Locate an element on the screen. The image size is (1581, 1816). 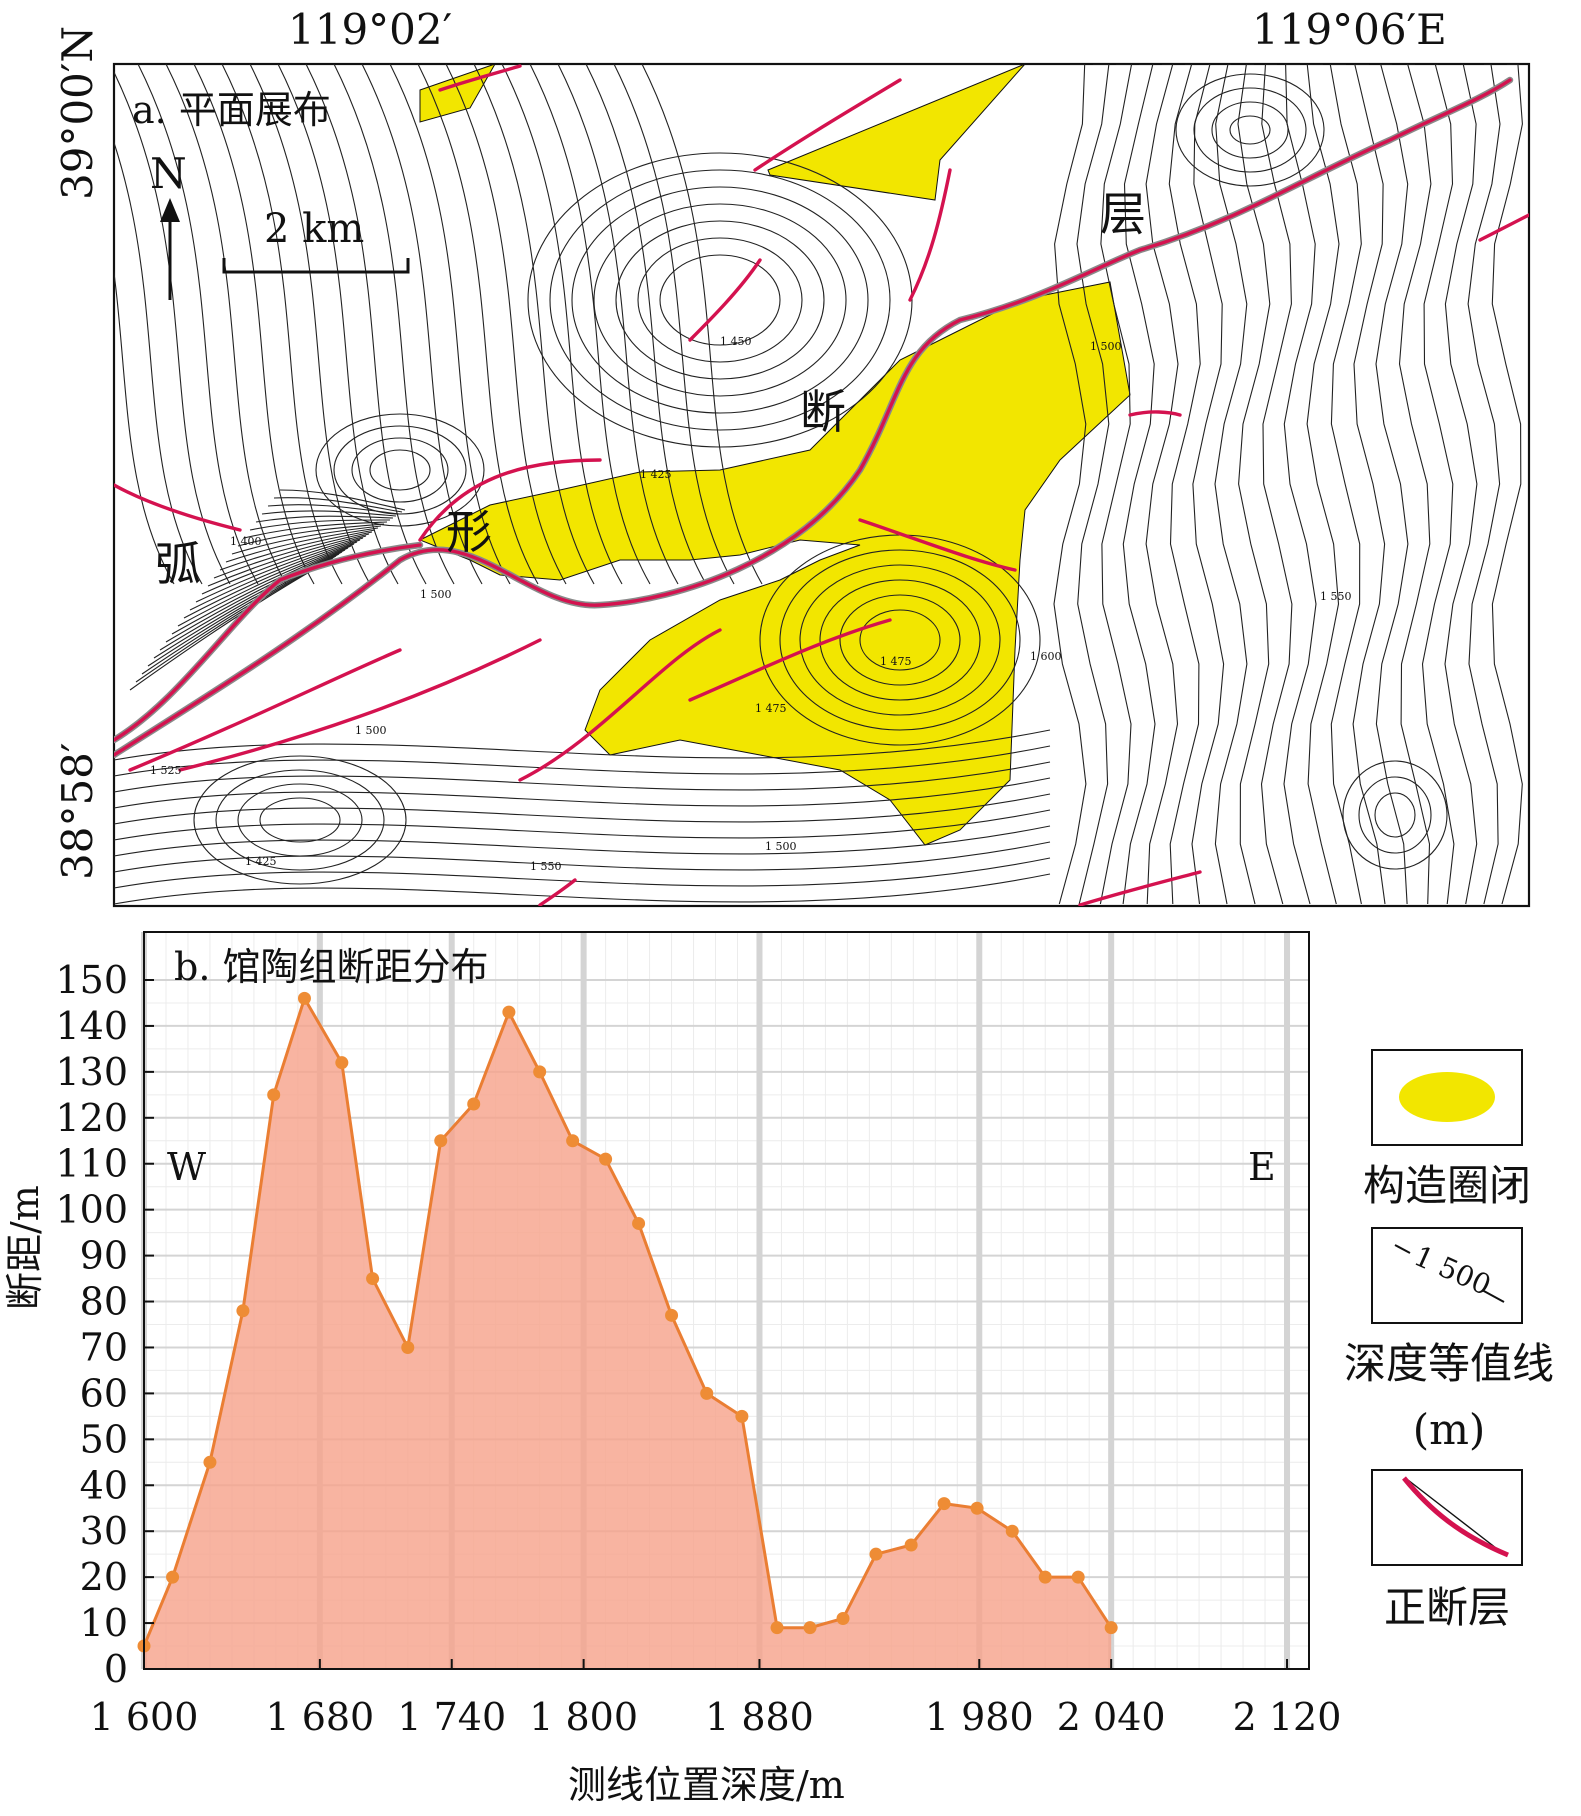
x-tick-label: 1 800 is located at coordinates (583, 1717).